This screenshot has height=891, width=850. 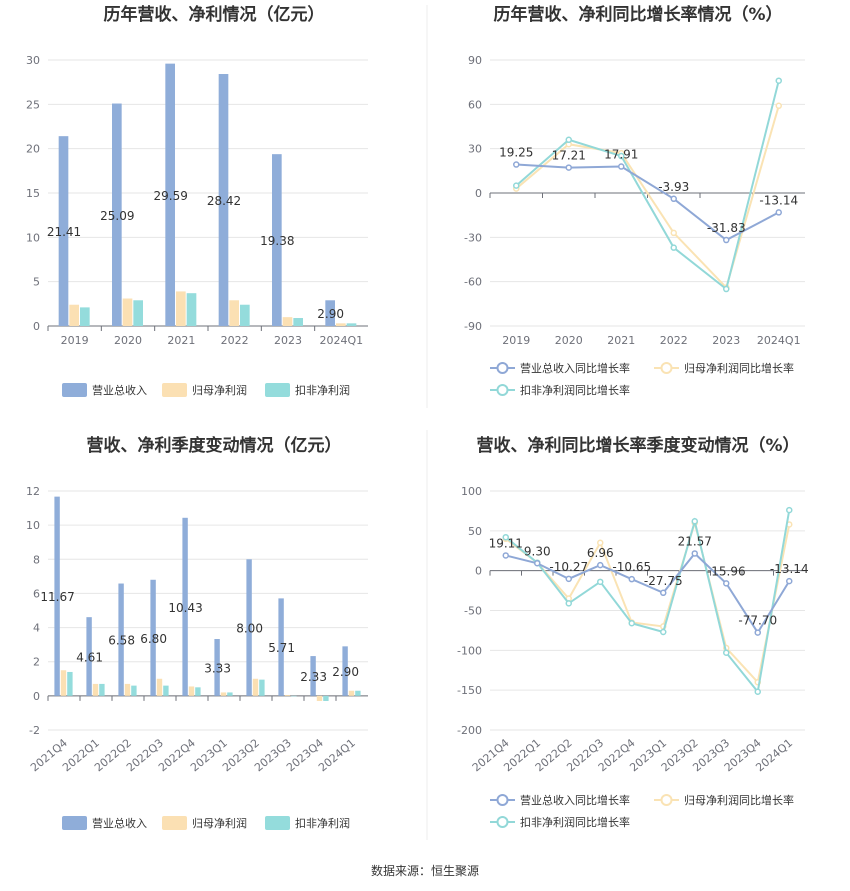 I want to click on chart3-data-label: -77.70, so click(x=757, y=621).